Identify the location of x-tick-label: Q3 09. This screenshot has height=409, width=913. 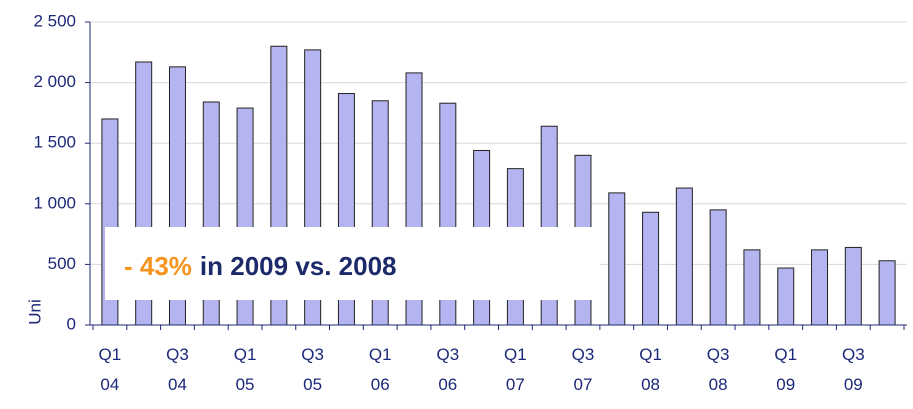
(853, 369).